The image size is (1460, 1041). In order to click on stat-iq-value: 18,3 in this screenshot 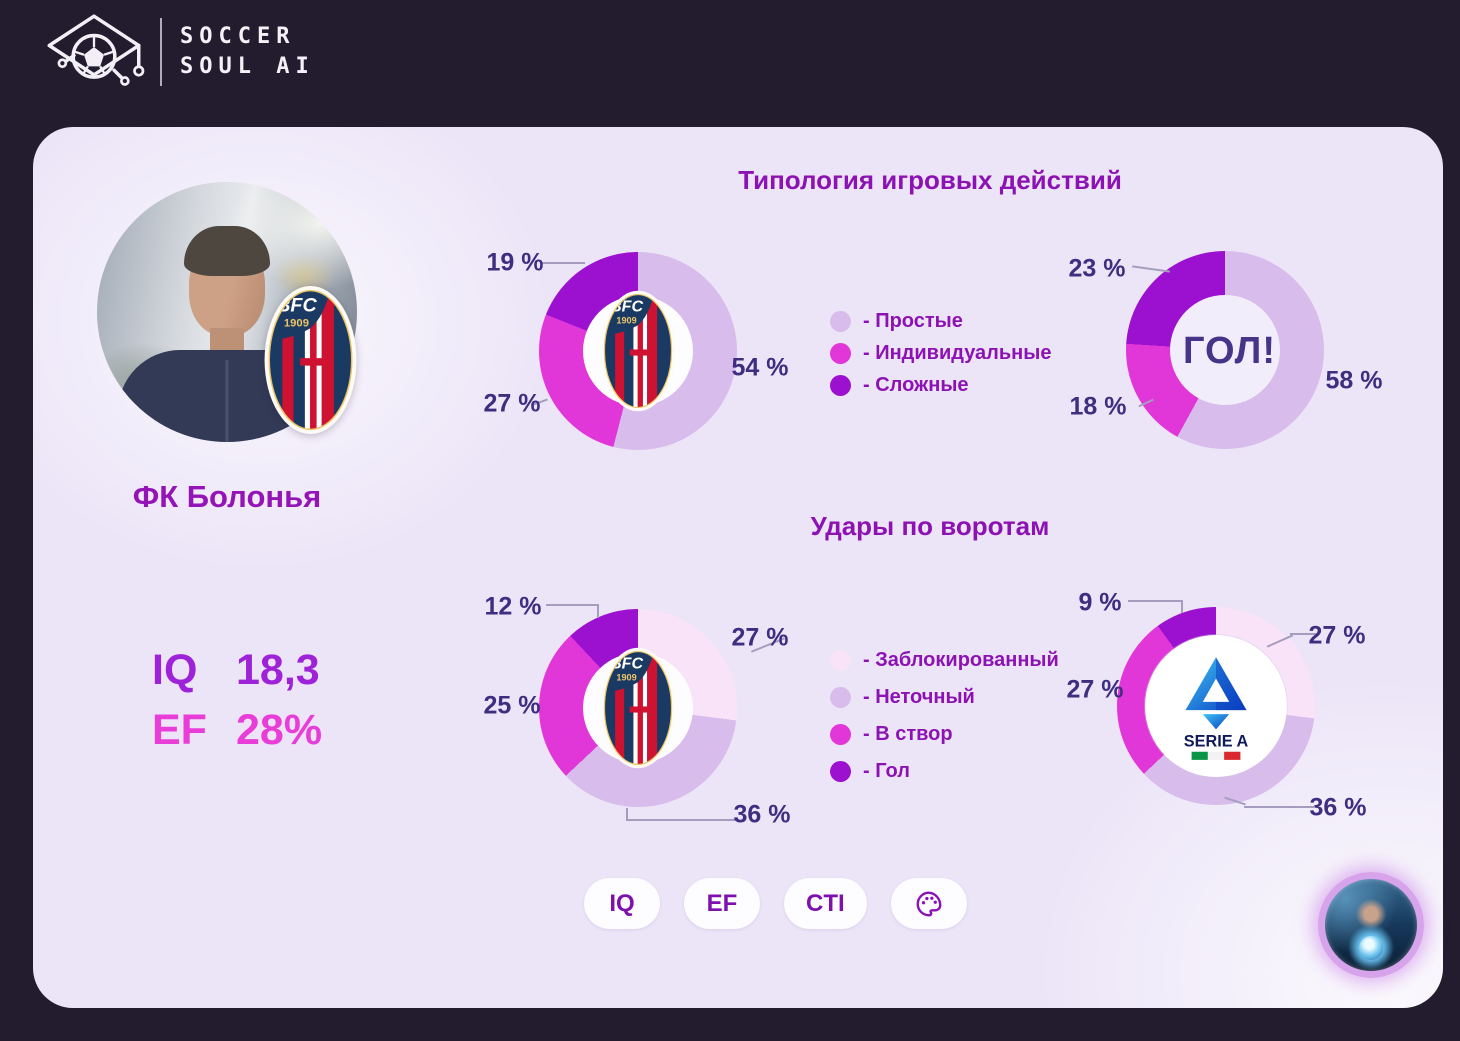, I will do `click(278, 670)`.